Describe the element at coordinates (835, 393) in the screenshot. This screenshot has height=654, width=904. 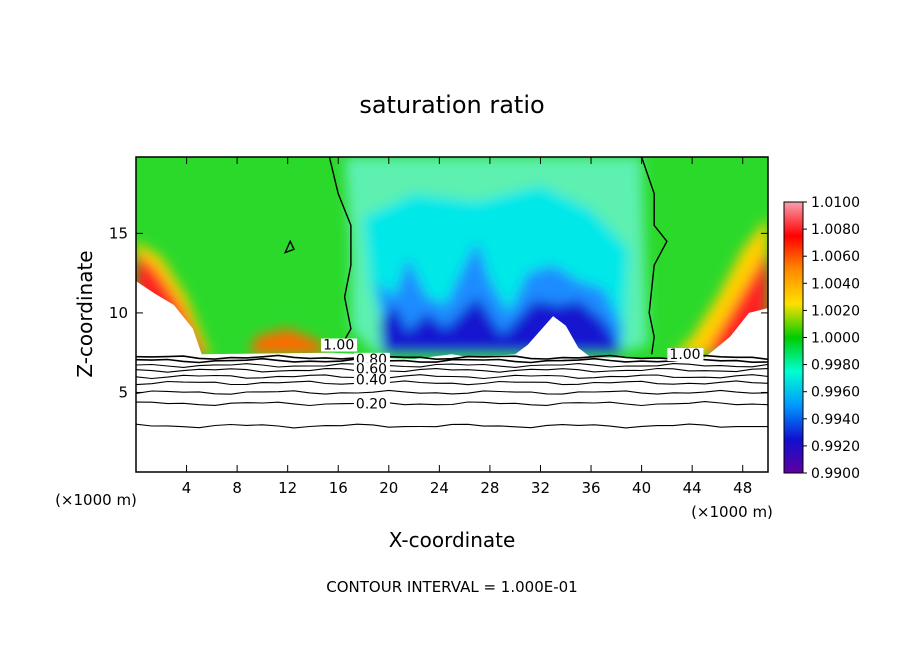
I see `colorbar-tick-label: 0.9960` at that location.